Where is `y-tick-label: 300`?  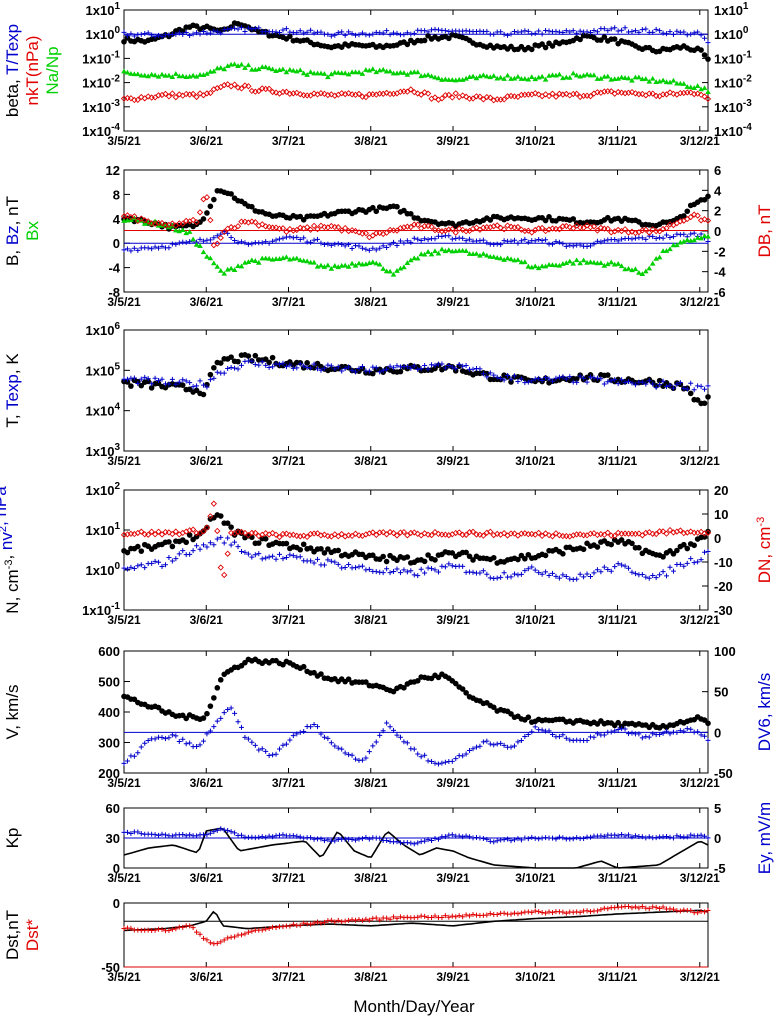
y-tick-label: 300 is located at coordinates (109, 743).